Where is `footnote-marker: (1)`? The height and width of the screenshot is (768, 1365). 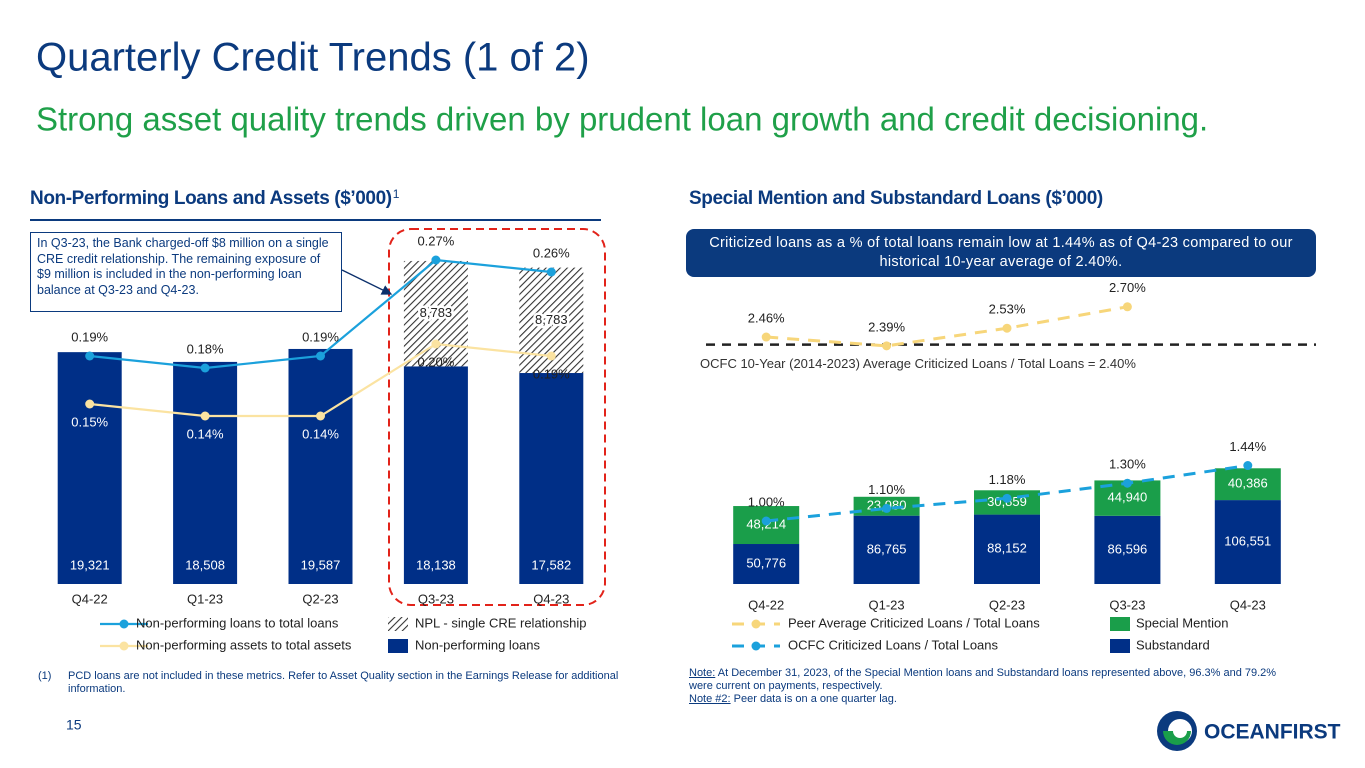
footnote-marker: (1) is located at coordinates (45, 676).